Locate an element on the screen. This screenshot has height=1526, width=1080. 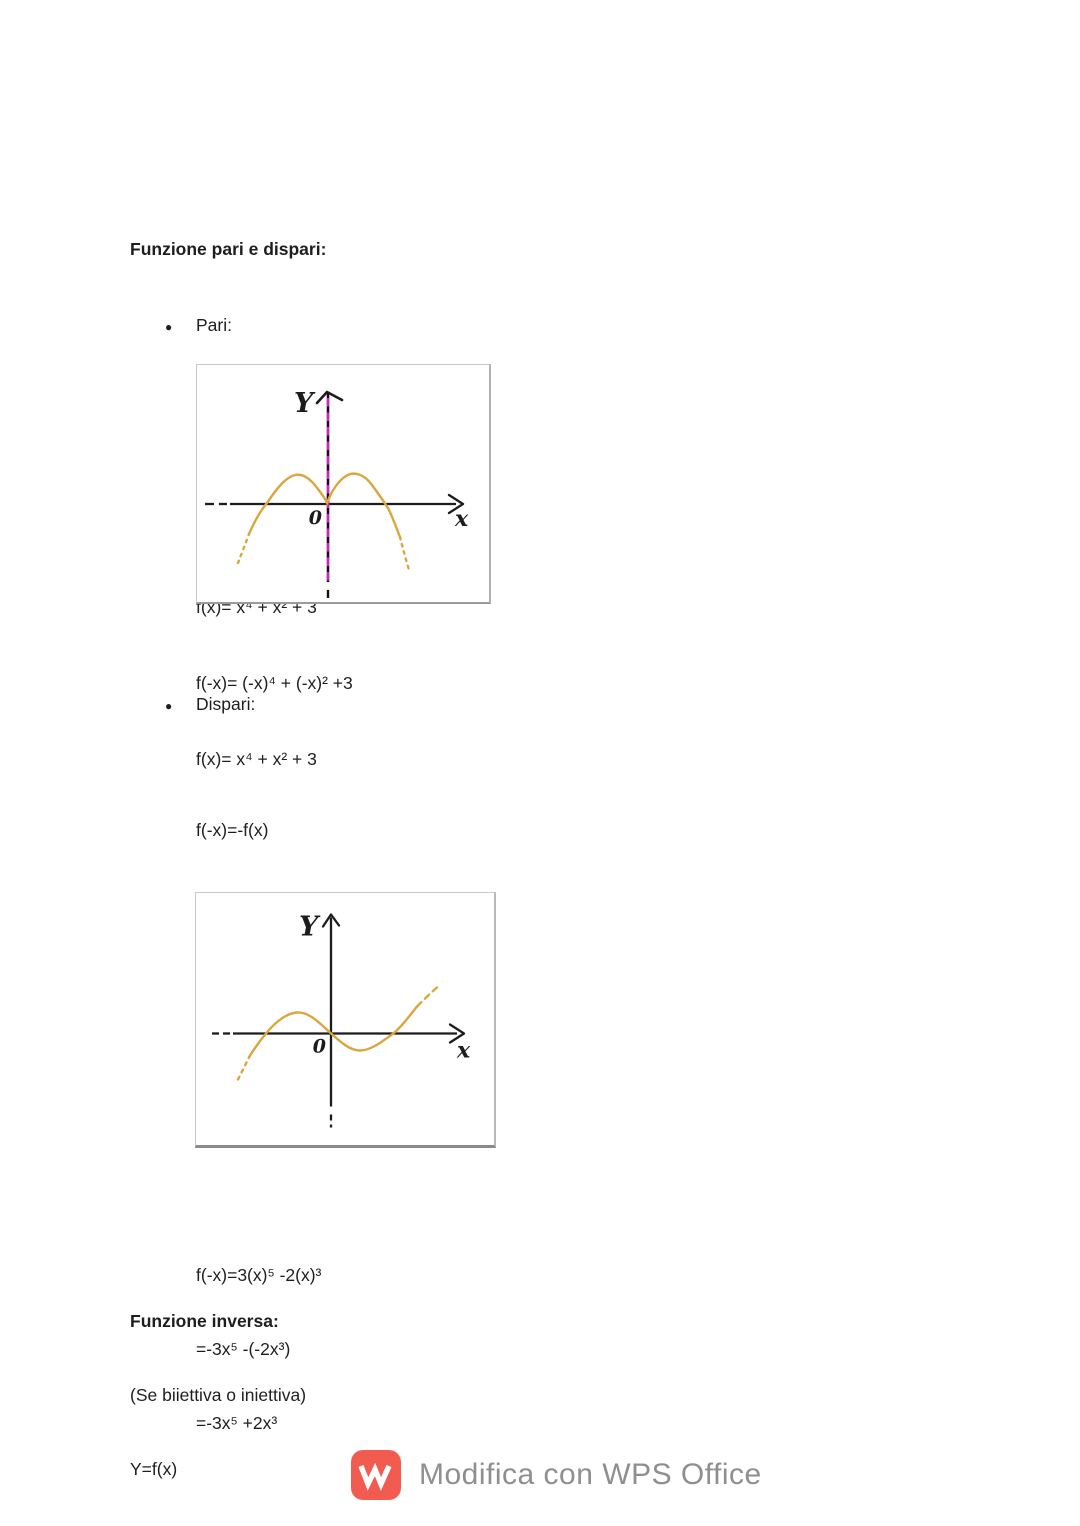
curve-right-dotted-tail is located at coordinates (404, 553).